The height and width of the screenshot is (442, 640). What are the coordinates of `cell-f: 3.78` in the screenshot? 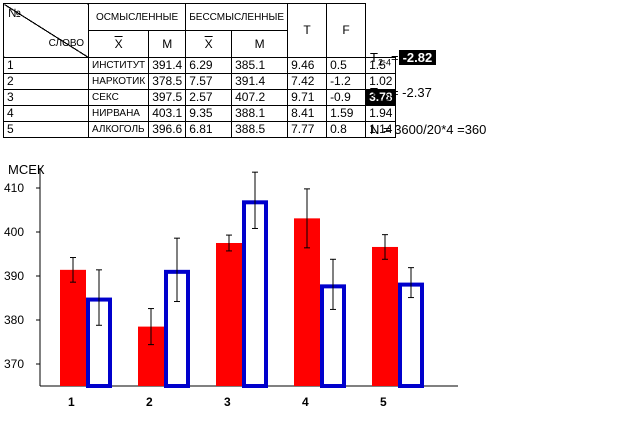 It's located at (381, 97).